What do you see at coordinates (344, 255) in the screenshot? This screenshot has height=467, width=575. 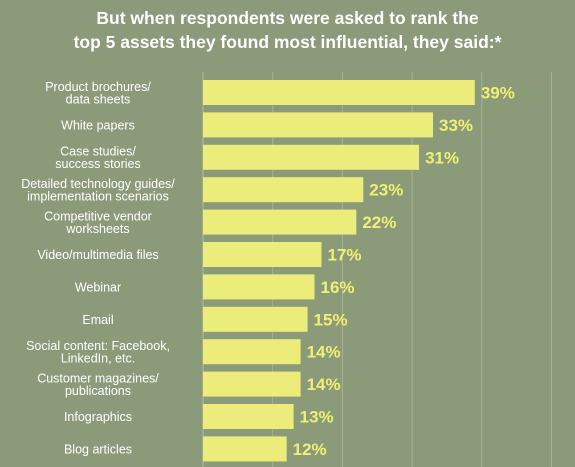 I see `value-label: 17%` at bounding box center [344, 255].